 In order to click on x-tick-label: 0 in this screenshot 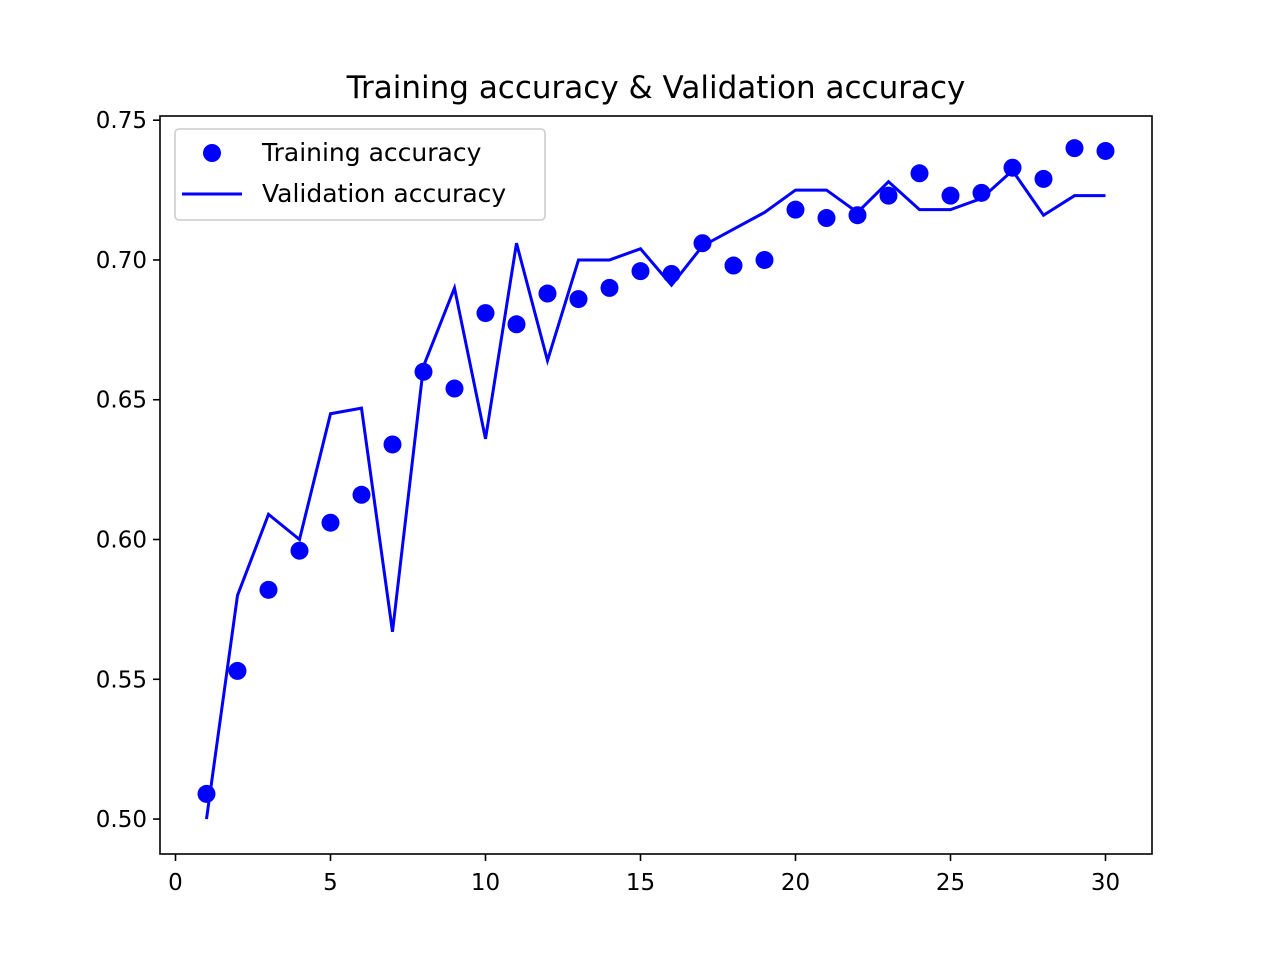, I will do `click(175, 883)`.